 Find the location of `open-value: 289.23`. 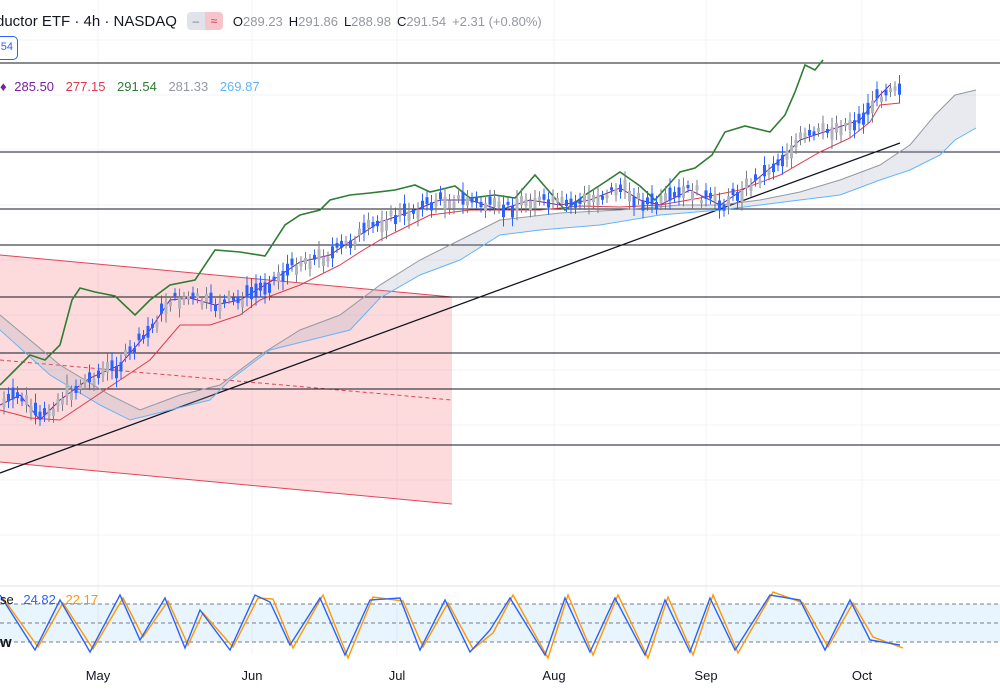

open-value: 289.23 is located at coordinates (263, 21).